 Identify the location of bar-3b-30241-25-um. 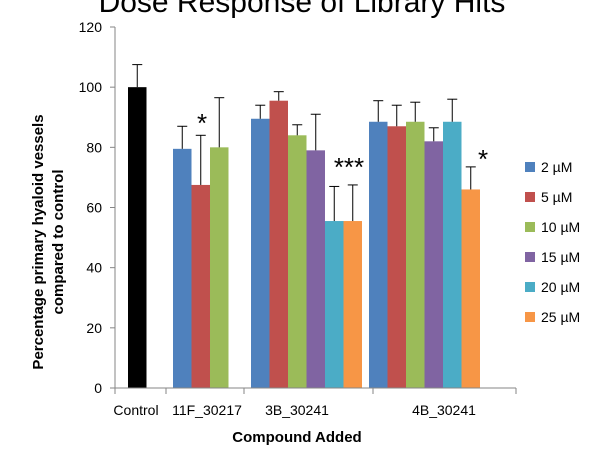
(352, 304).